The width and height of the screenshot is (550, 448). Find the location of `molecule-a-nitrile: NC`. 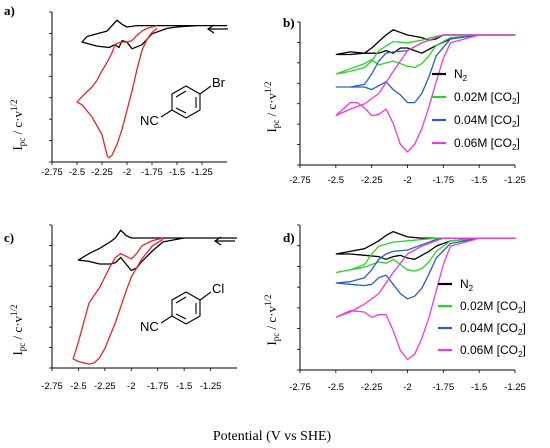

molecule-a-nitrile: NC is located at coordinates (149, 120).